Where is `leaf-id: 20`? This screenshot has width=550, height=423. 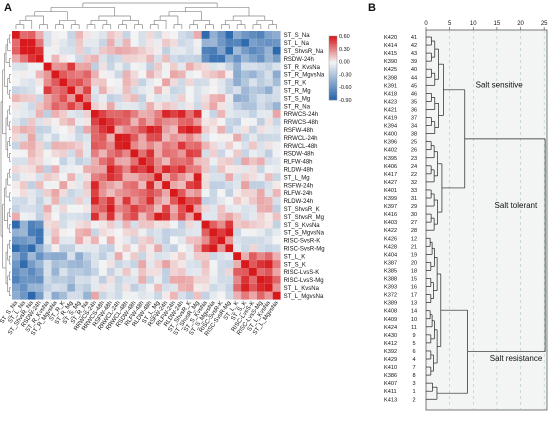
leaf-id: 20 is located at coordinates (414, 263).